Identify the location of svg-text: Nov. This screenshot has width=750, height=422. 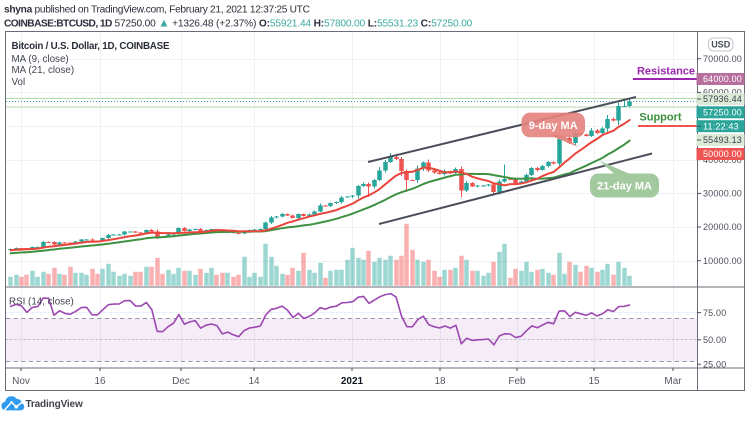
(21, 381).